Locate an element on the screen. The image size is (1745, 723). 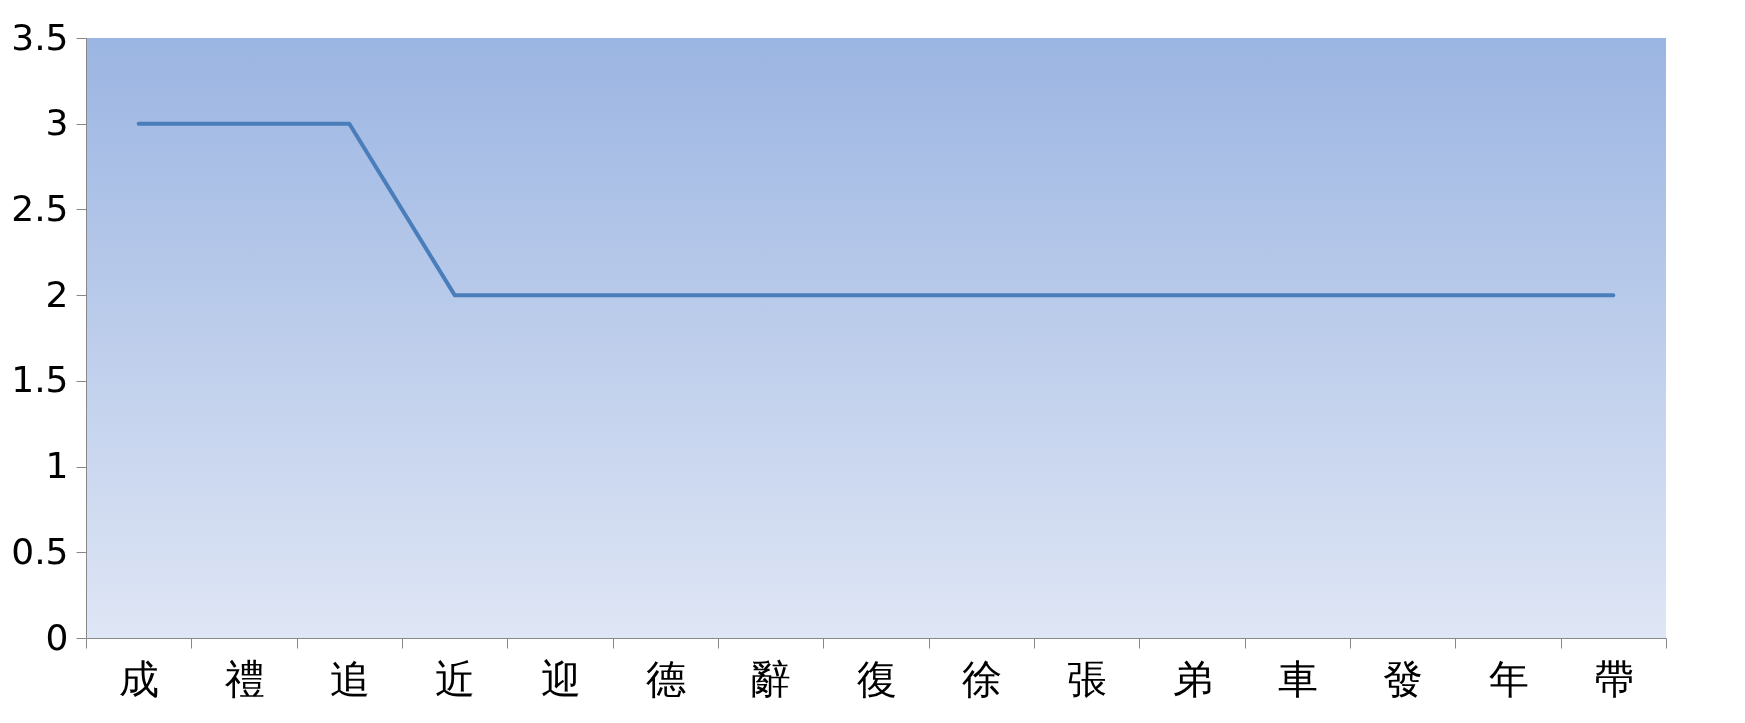
x-tick-label: 復 is located at coordinates (876, 678).